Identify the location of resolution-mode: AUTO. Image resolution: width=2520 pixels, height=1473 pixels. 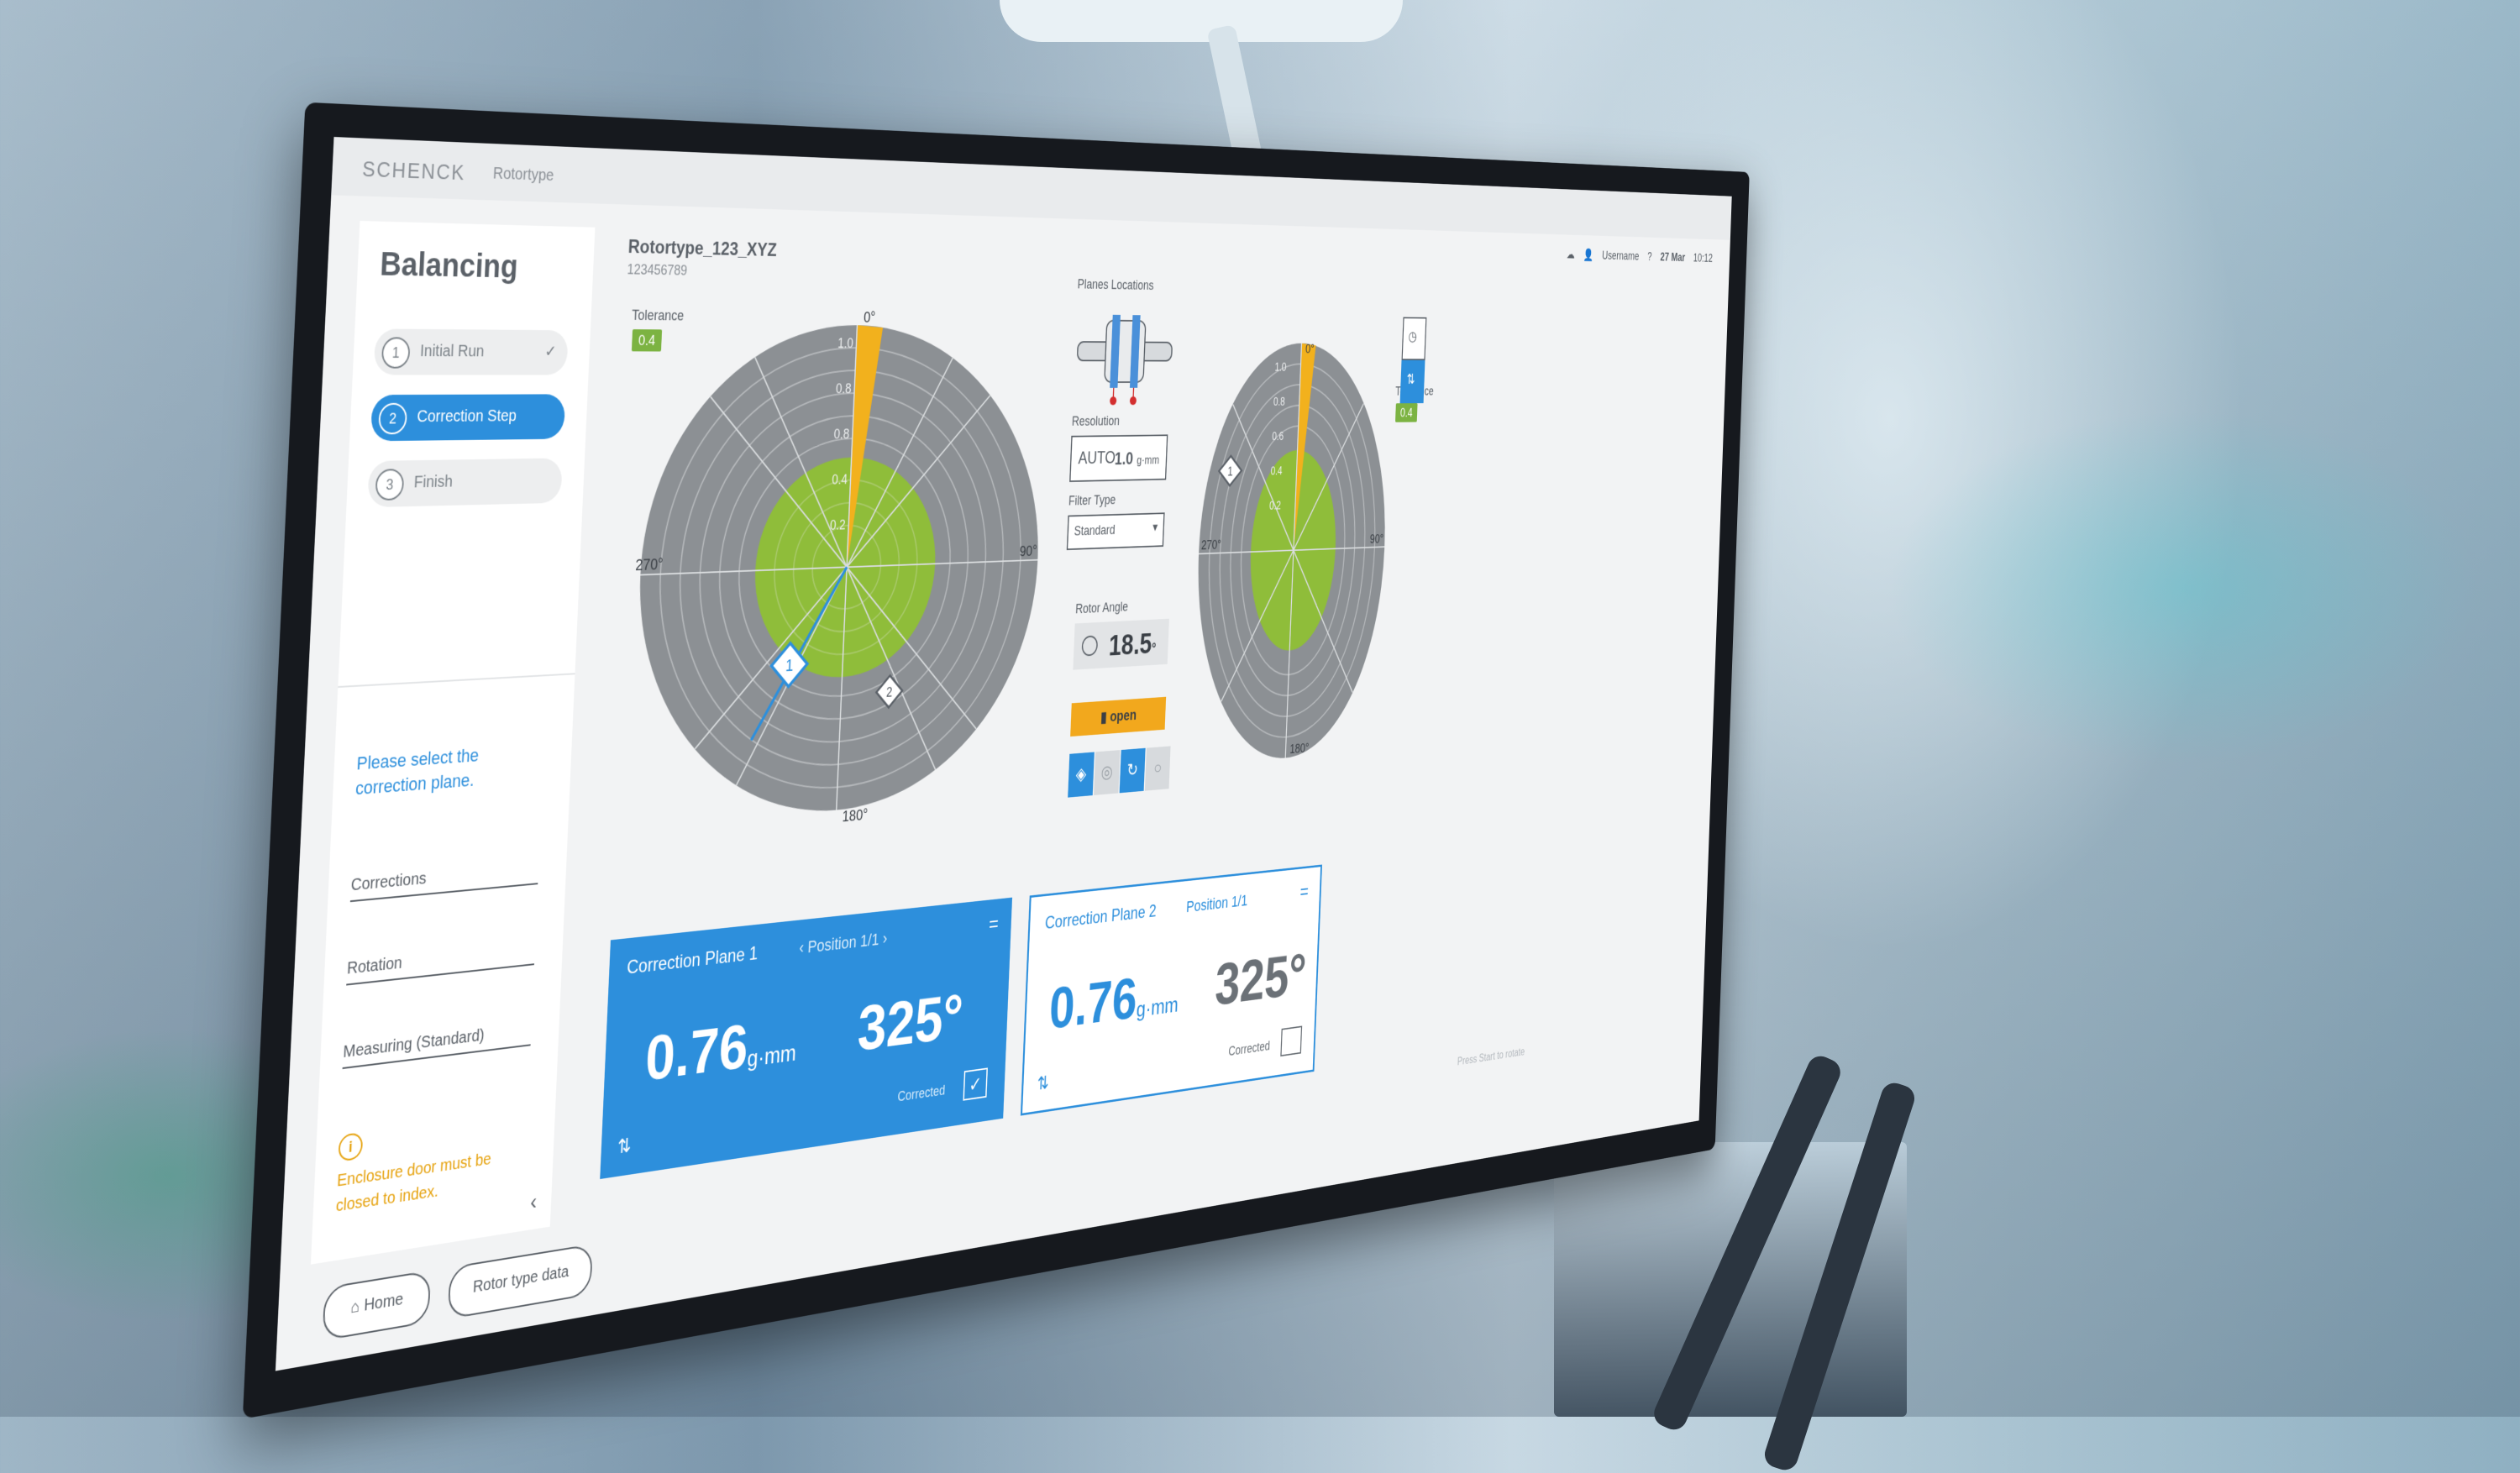
(1097, 458).